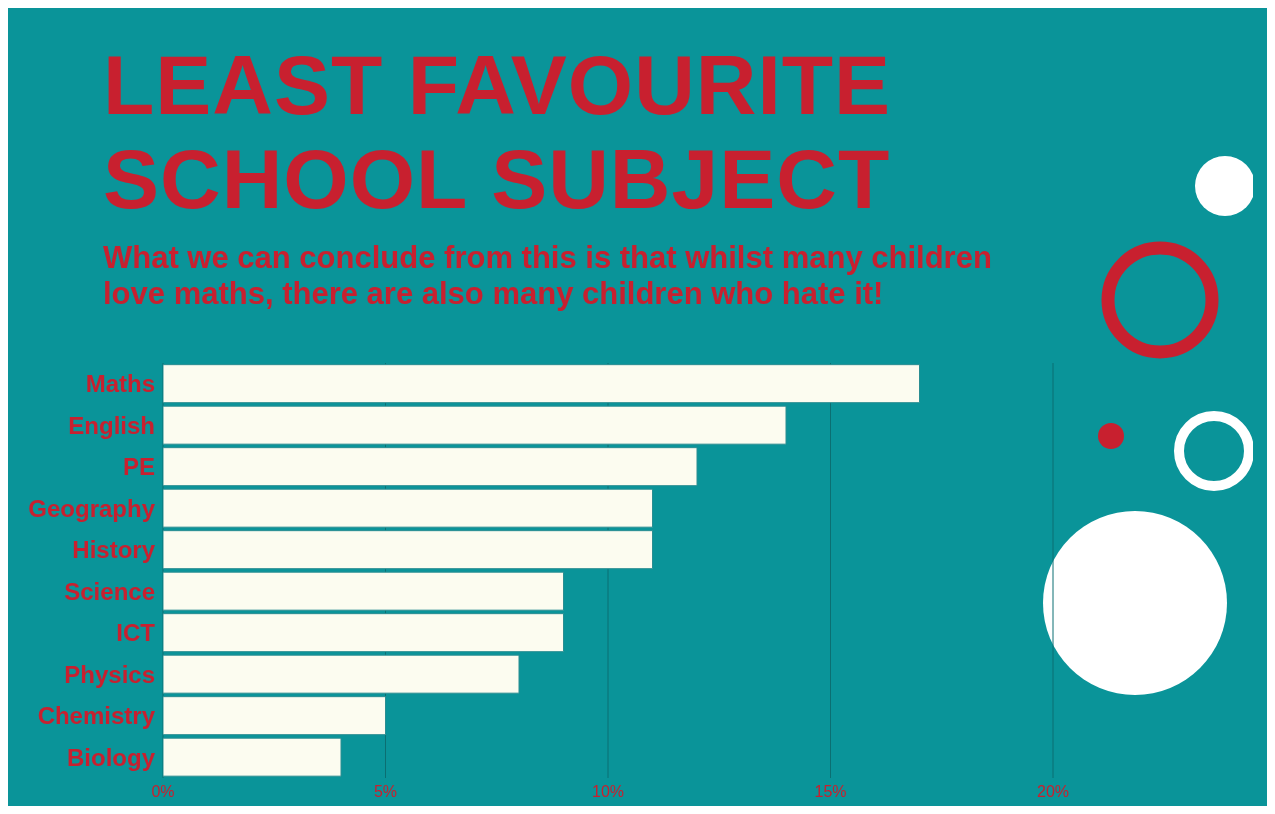  Describe the element at coordinates (109, 591) in the screenshot. I see `y-tick-label: Science` at that location.